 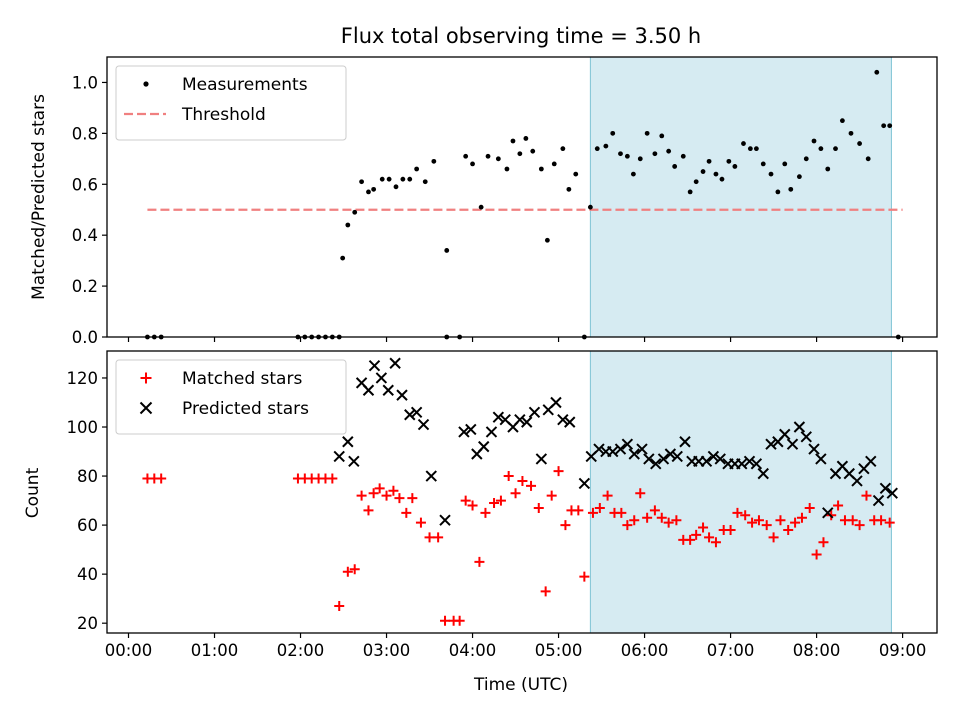 I want to click on legend-measurements-label: Measurements, so click(x=245, y=85).